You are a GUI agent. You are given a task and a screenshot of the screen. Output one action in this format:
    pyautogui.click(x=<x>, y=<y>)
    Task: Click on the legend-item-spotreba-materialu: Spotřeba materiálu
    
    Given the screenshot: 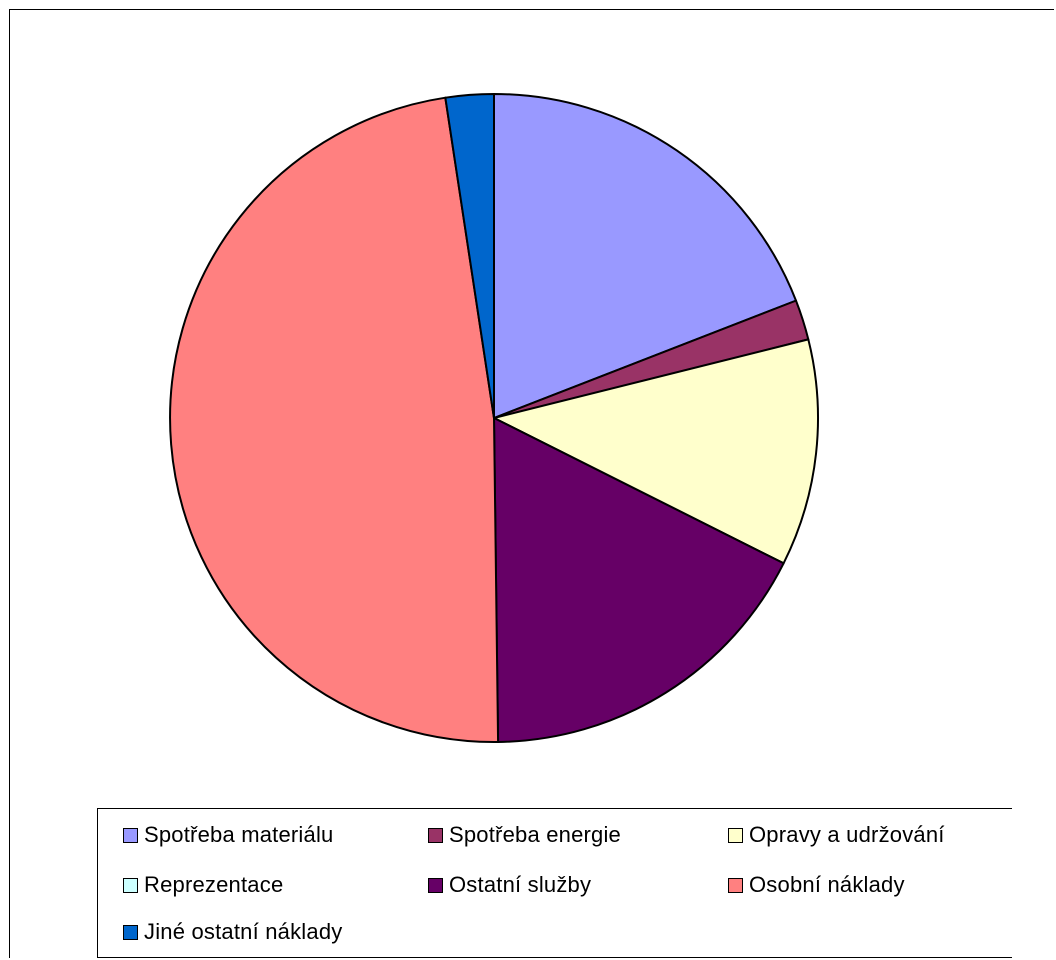 What is the action you would take?
    pyautogui.click(x=228, y=835)
    